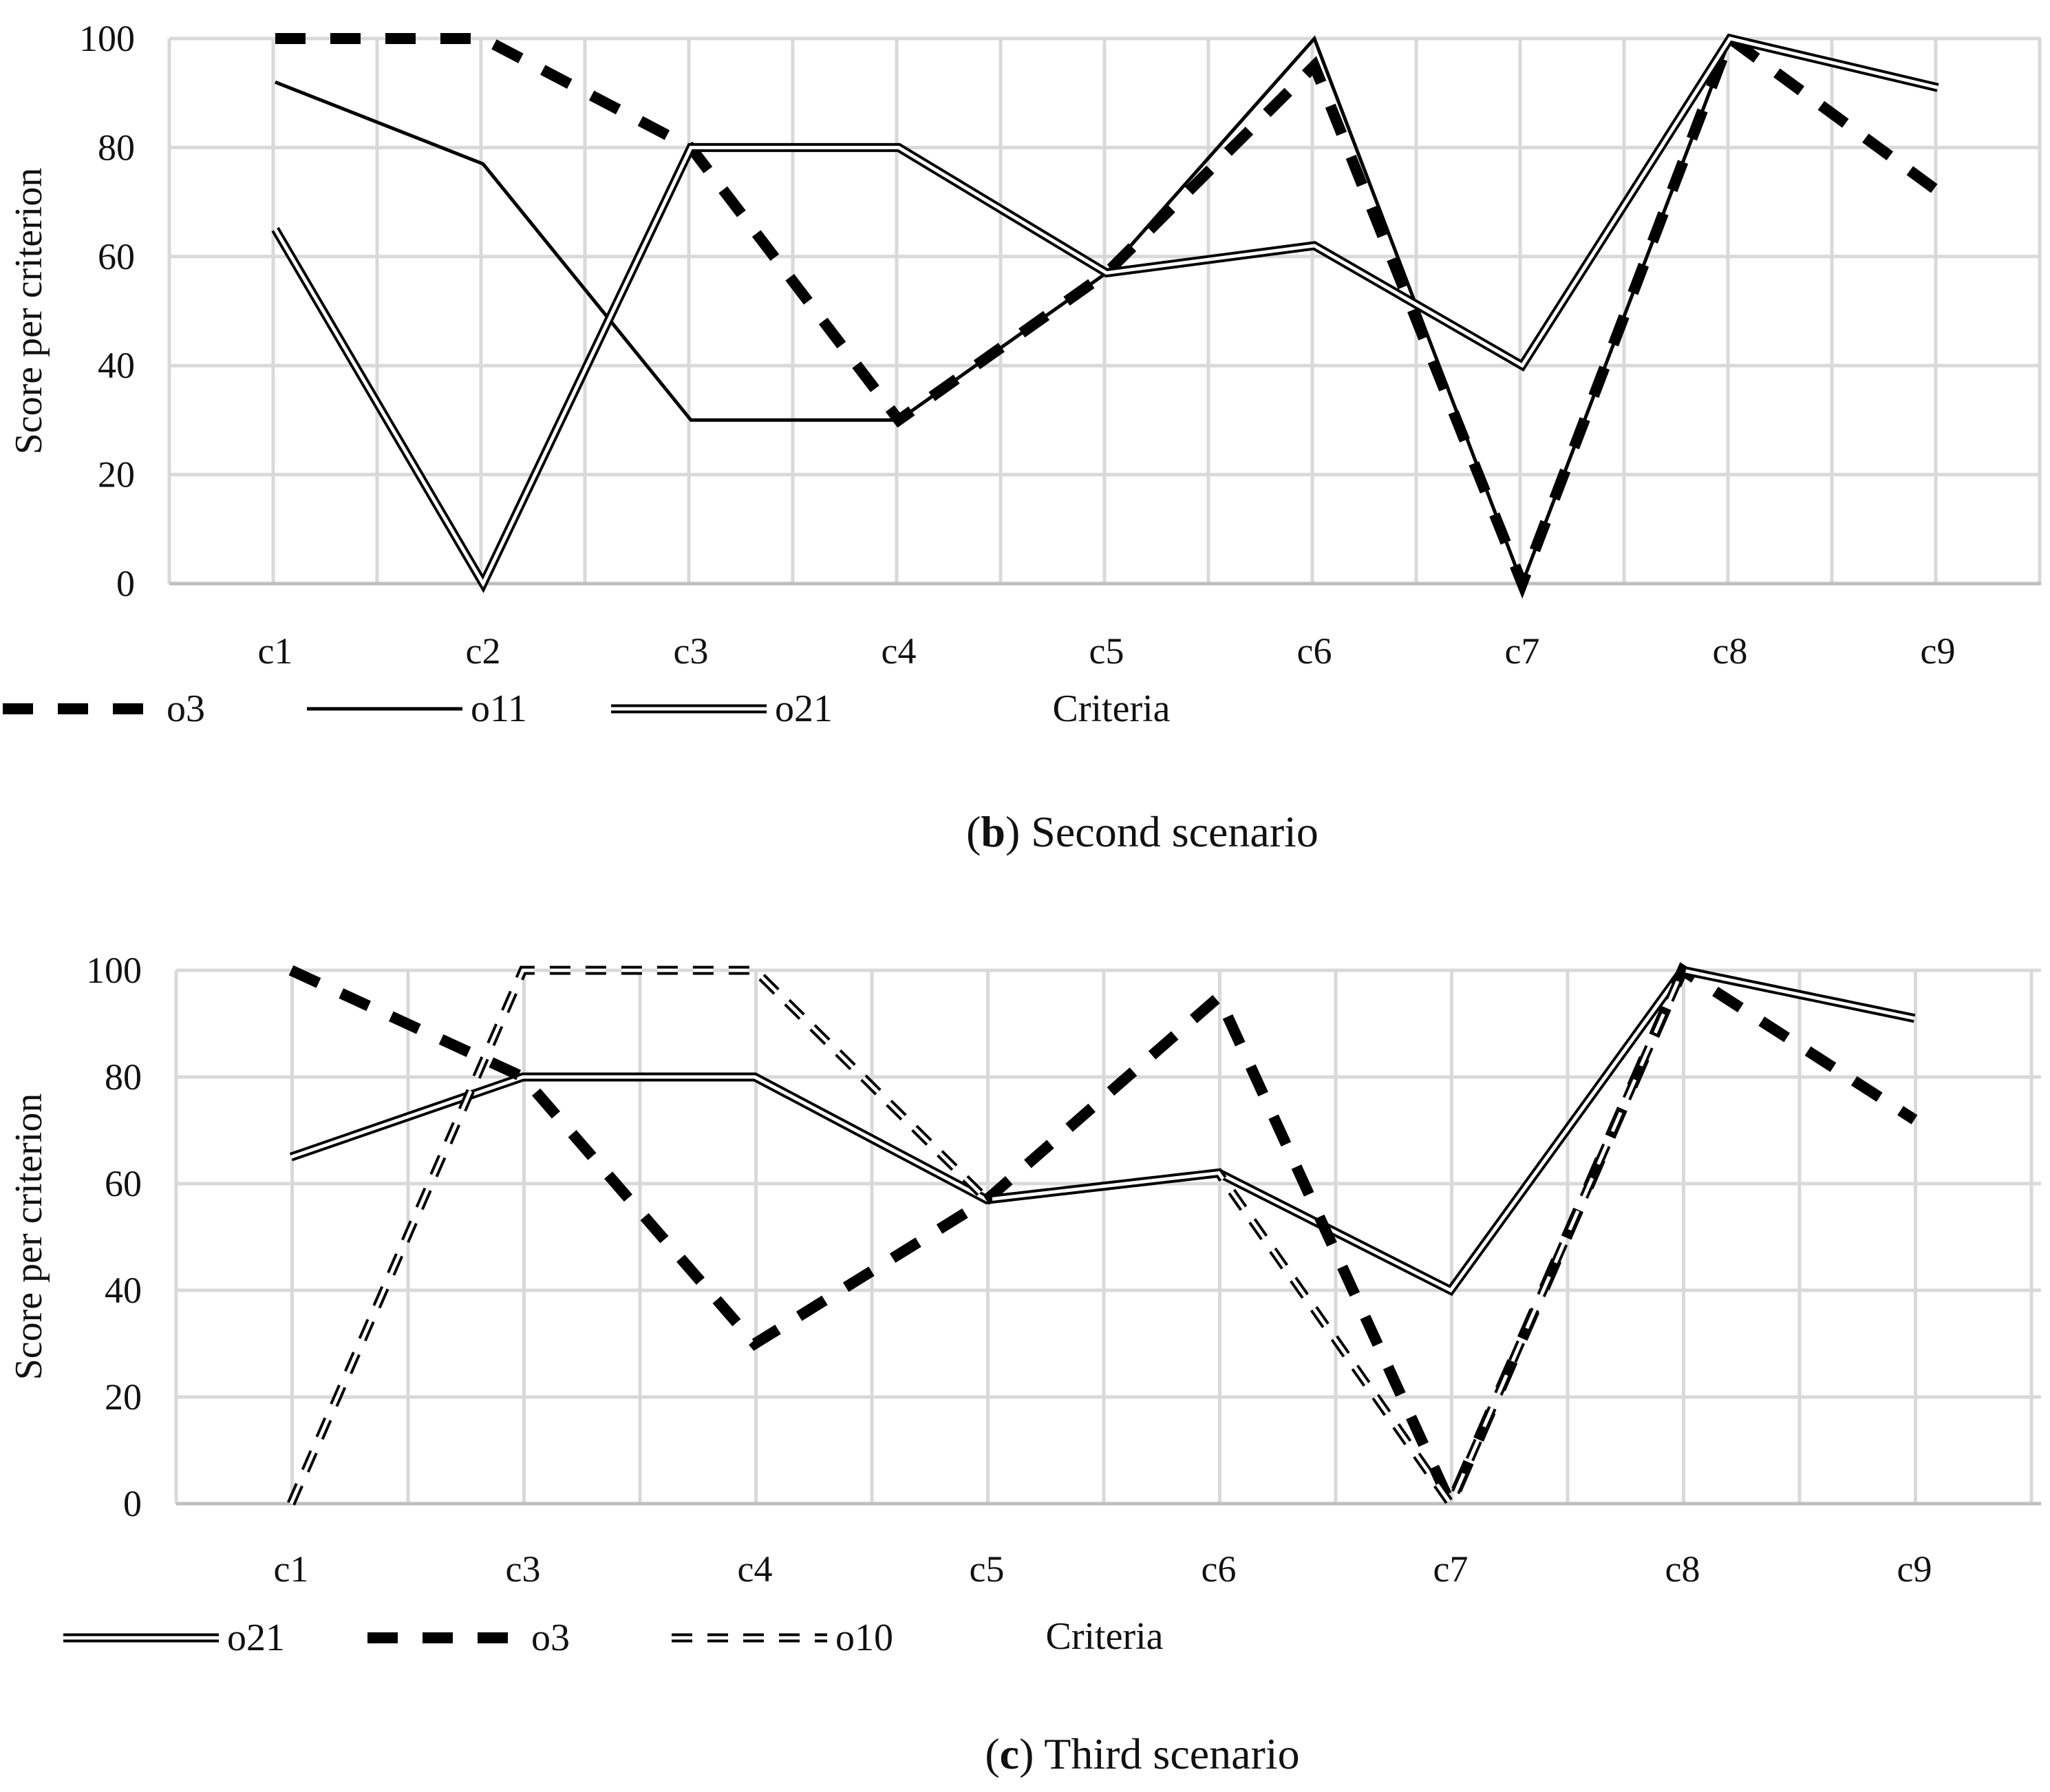 The width and height of the screenshot is (2050, 1792). What do you see at coordinates (1159, 1754) in the screenshot?
I see `caption-text: ) Third scenario` at bounding box center [1159, 1754].